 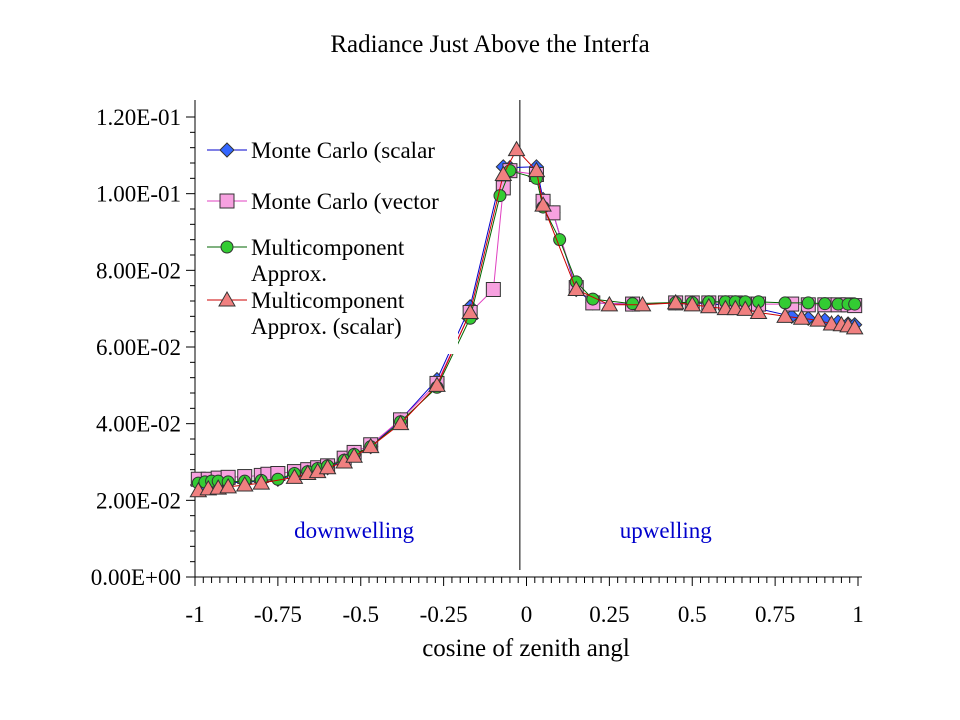 What do you see at coordinates (527, 614) in the screenshot?
I see `x-tick-label: 0` at bounding box center [527, 614].